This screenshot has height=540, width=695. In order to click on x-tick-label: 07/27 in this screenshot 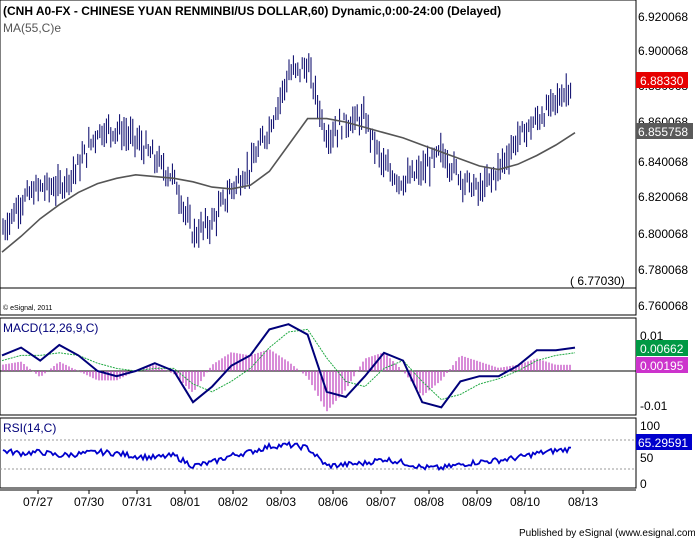, I will do `click(38, 502)`.